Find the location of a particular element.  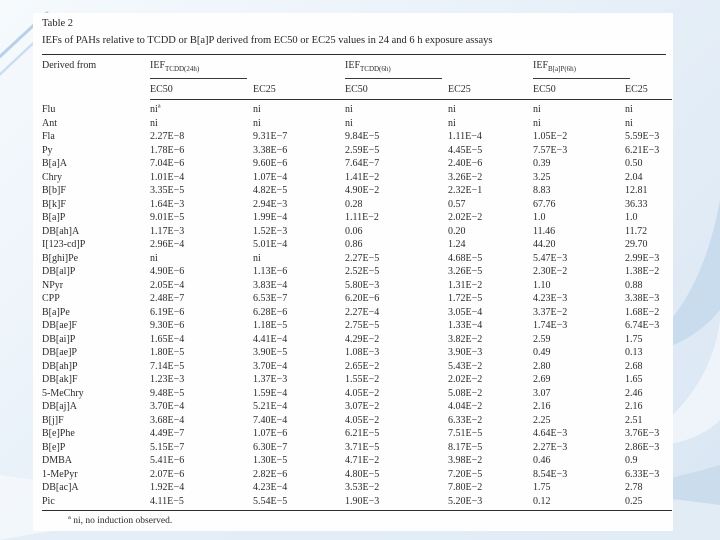

caption-rule is located at coordinates (354, 54).